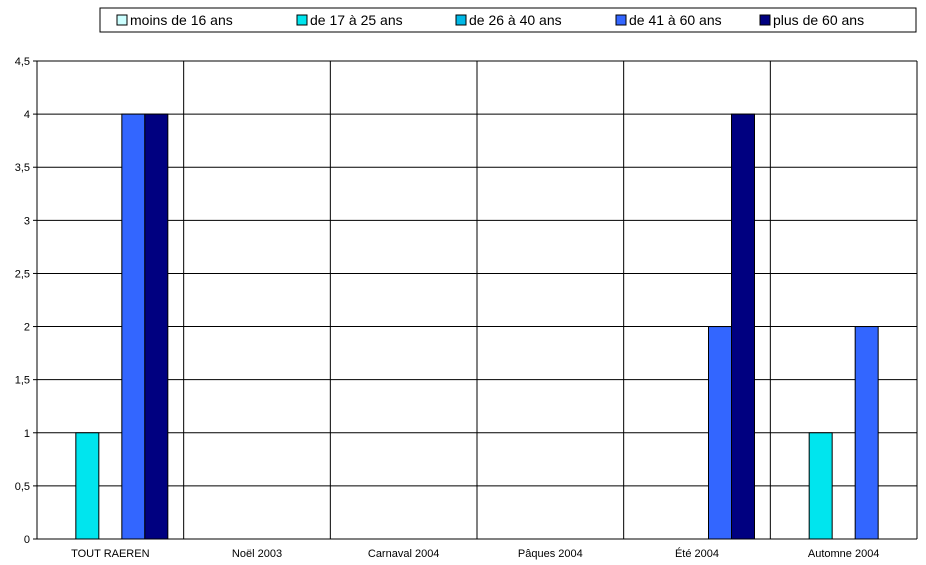 Image resolution: width=926 pixels, height=565 pixels. Describe the element at coordinates (27, 328) in the screenshot. I see `y-tick-label: 2` at that location.